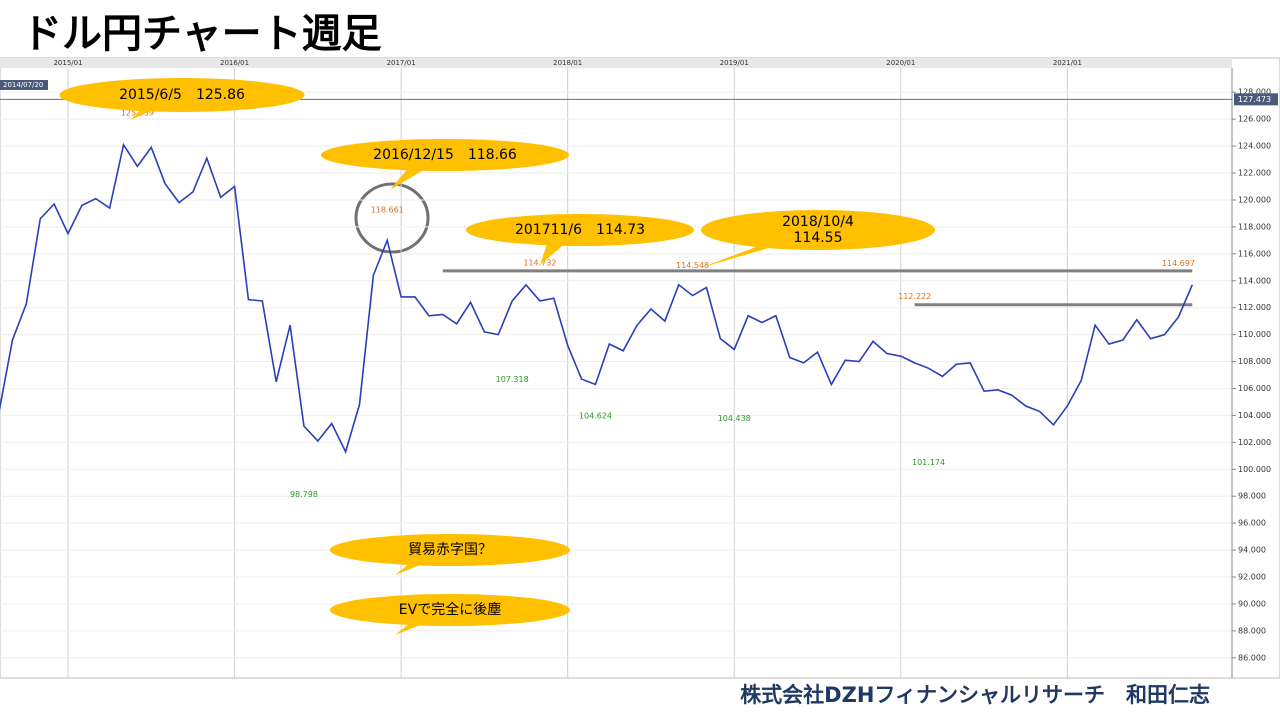 This screenshot has width=1280, height=724. I want to click on y-tick-label: 112.000, so click(1254, 307).